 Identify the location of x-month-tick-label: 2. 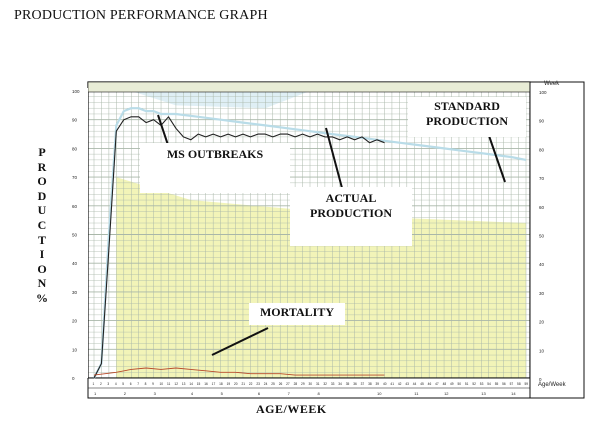
(125, 393).